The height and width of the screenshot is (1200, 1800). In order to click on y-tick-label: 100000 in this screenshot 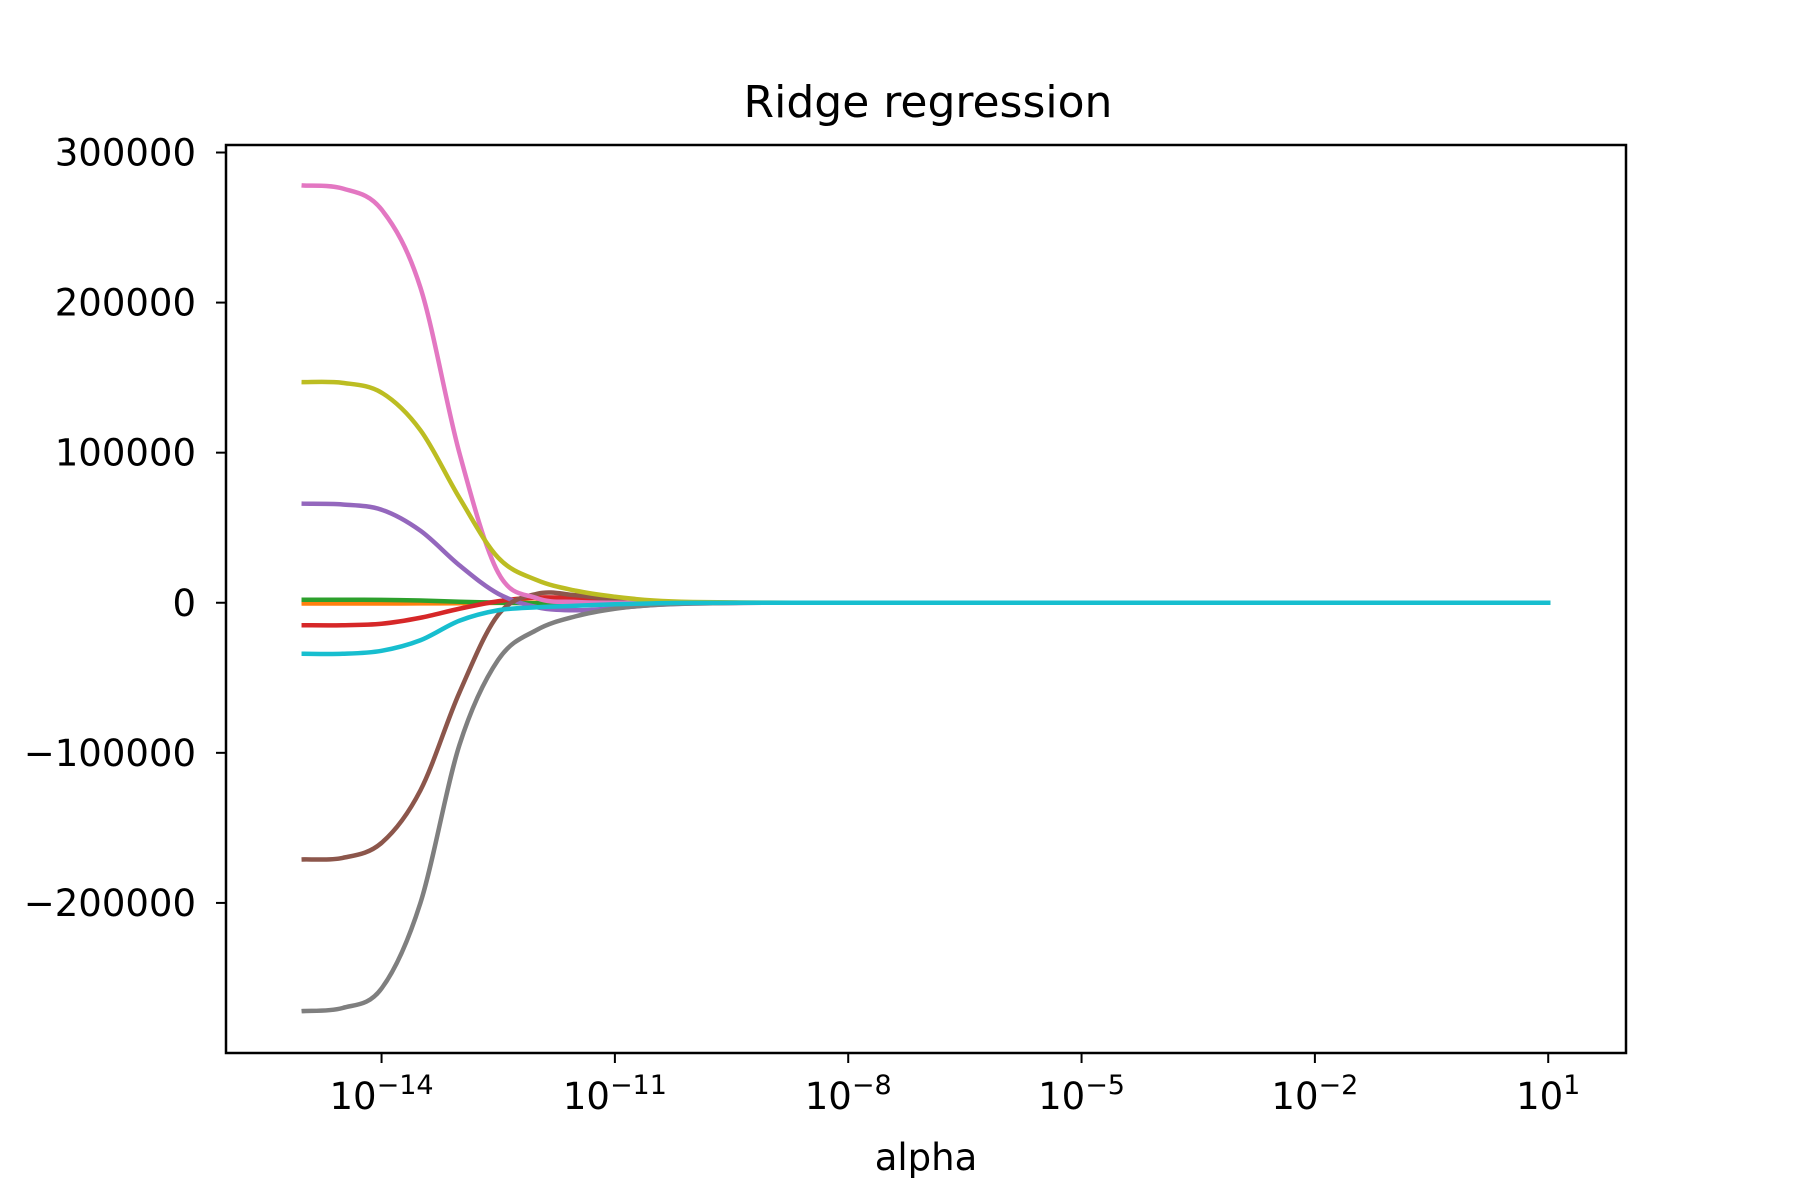, I will do `click(125, 453)`.